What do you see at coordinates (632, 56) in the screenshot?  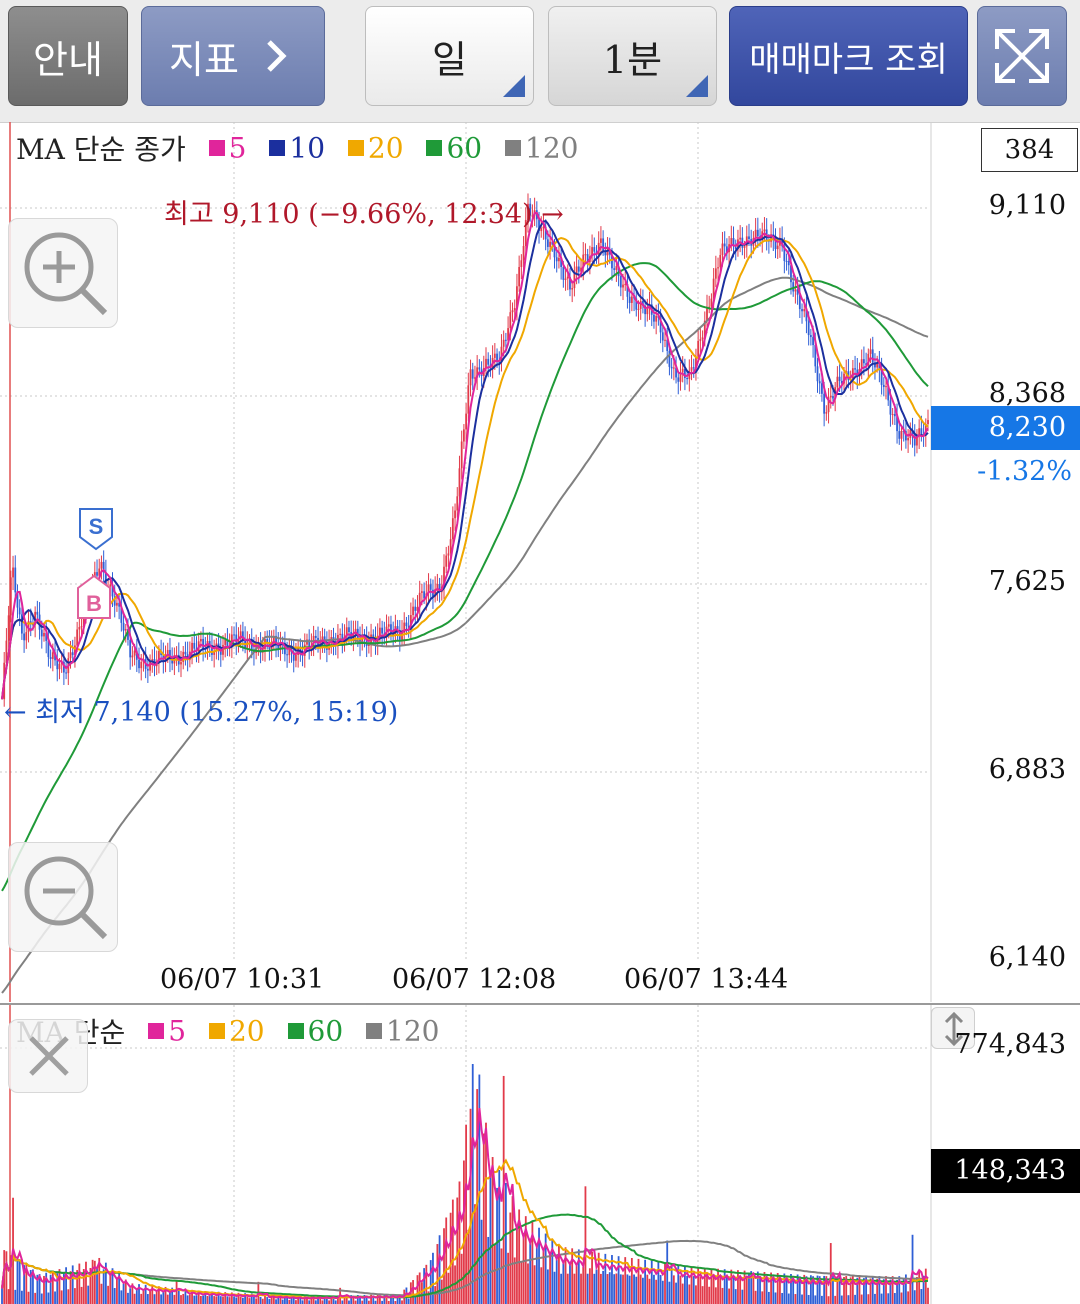 I see `interval-select: 1분` at bounding box center [632, 56].